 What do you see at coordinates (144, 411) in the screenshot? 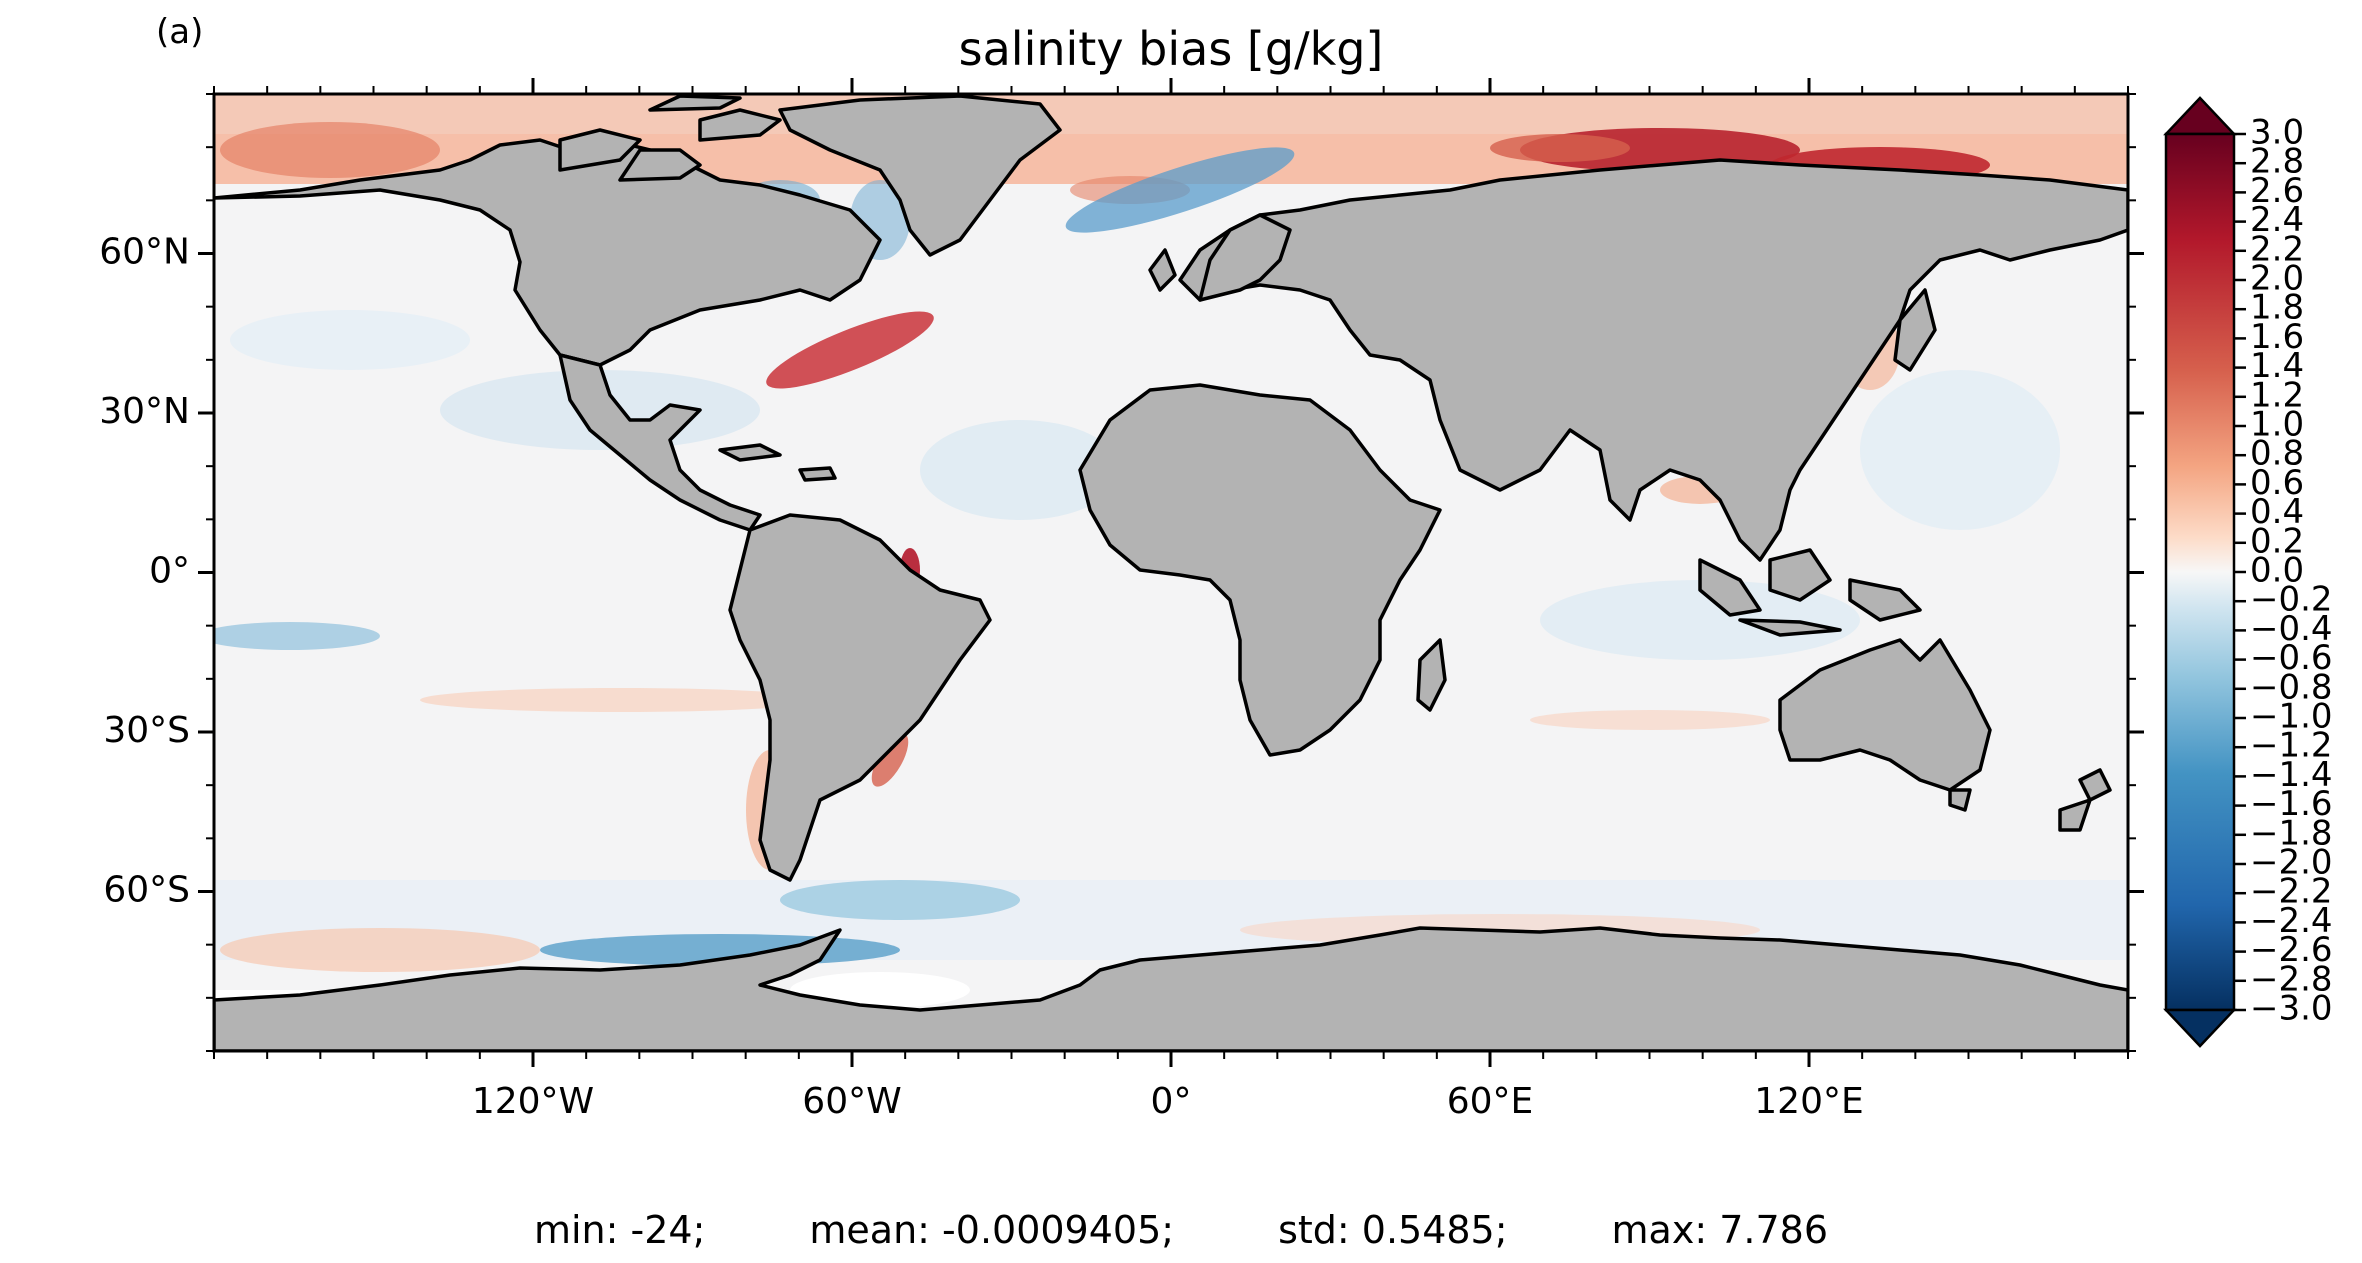
I see `lat-tick-label: 30°N` at bounding box center [144, 411].